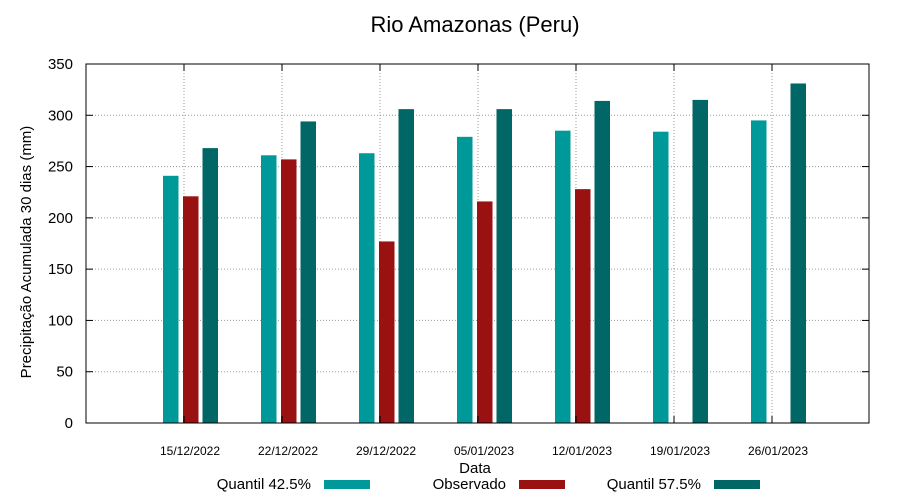  What do you see at coordinates (60, 64) in the screenshot?
I see `y-tick-label: 350` at bounding box center [60, 64].